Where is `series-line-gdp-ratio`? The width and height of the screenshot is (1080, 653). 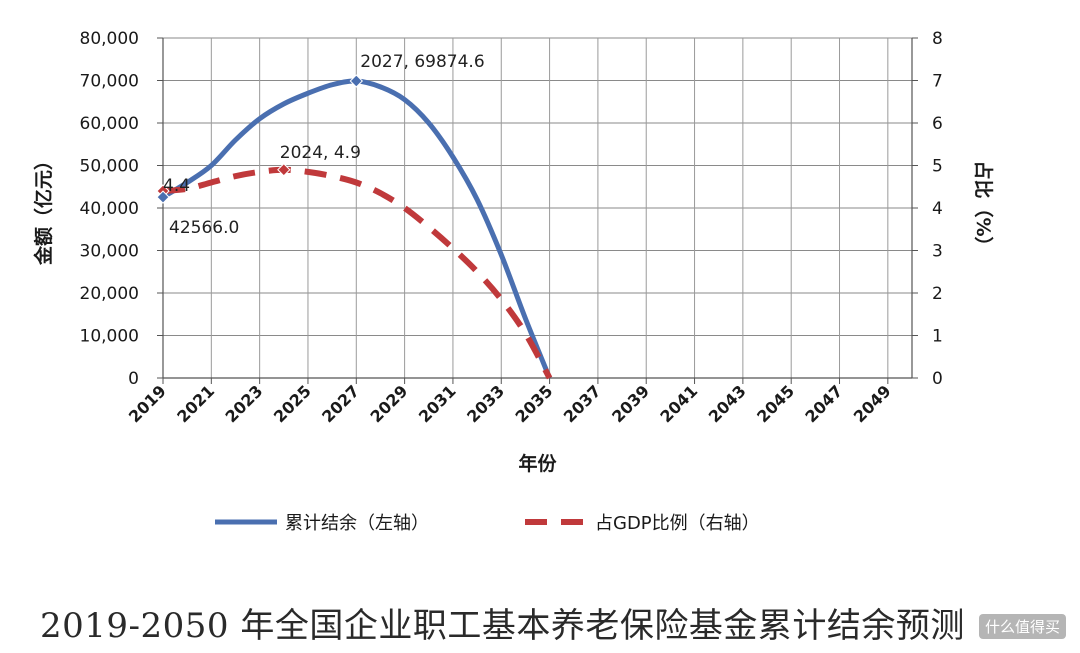
series-line-gdp-ratio is located at coordinates (357, 273).